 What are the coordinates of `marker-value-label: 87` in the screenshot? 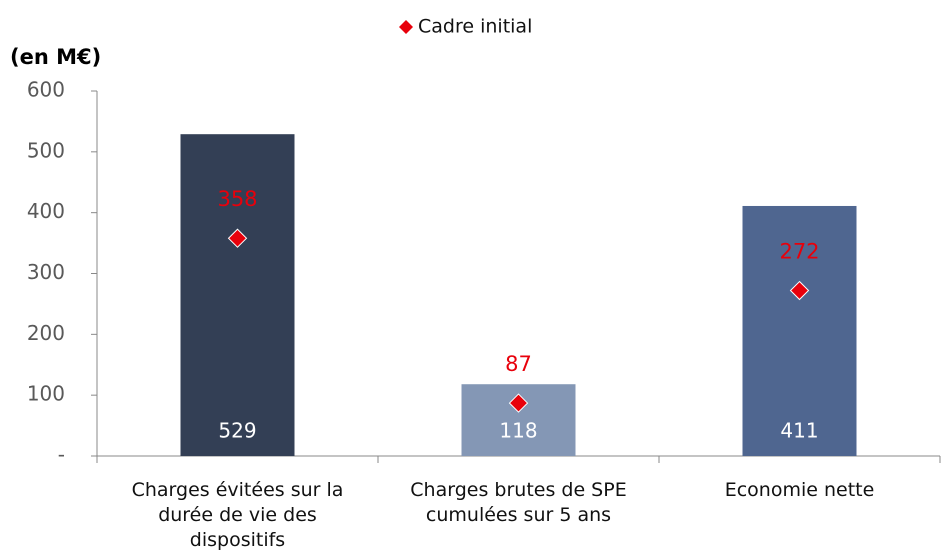 It's located at (518, 364).